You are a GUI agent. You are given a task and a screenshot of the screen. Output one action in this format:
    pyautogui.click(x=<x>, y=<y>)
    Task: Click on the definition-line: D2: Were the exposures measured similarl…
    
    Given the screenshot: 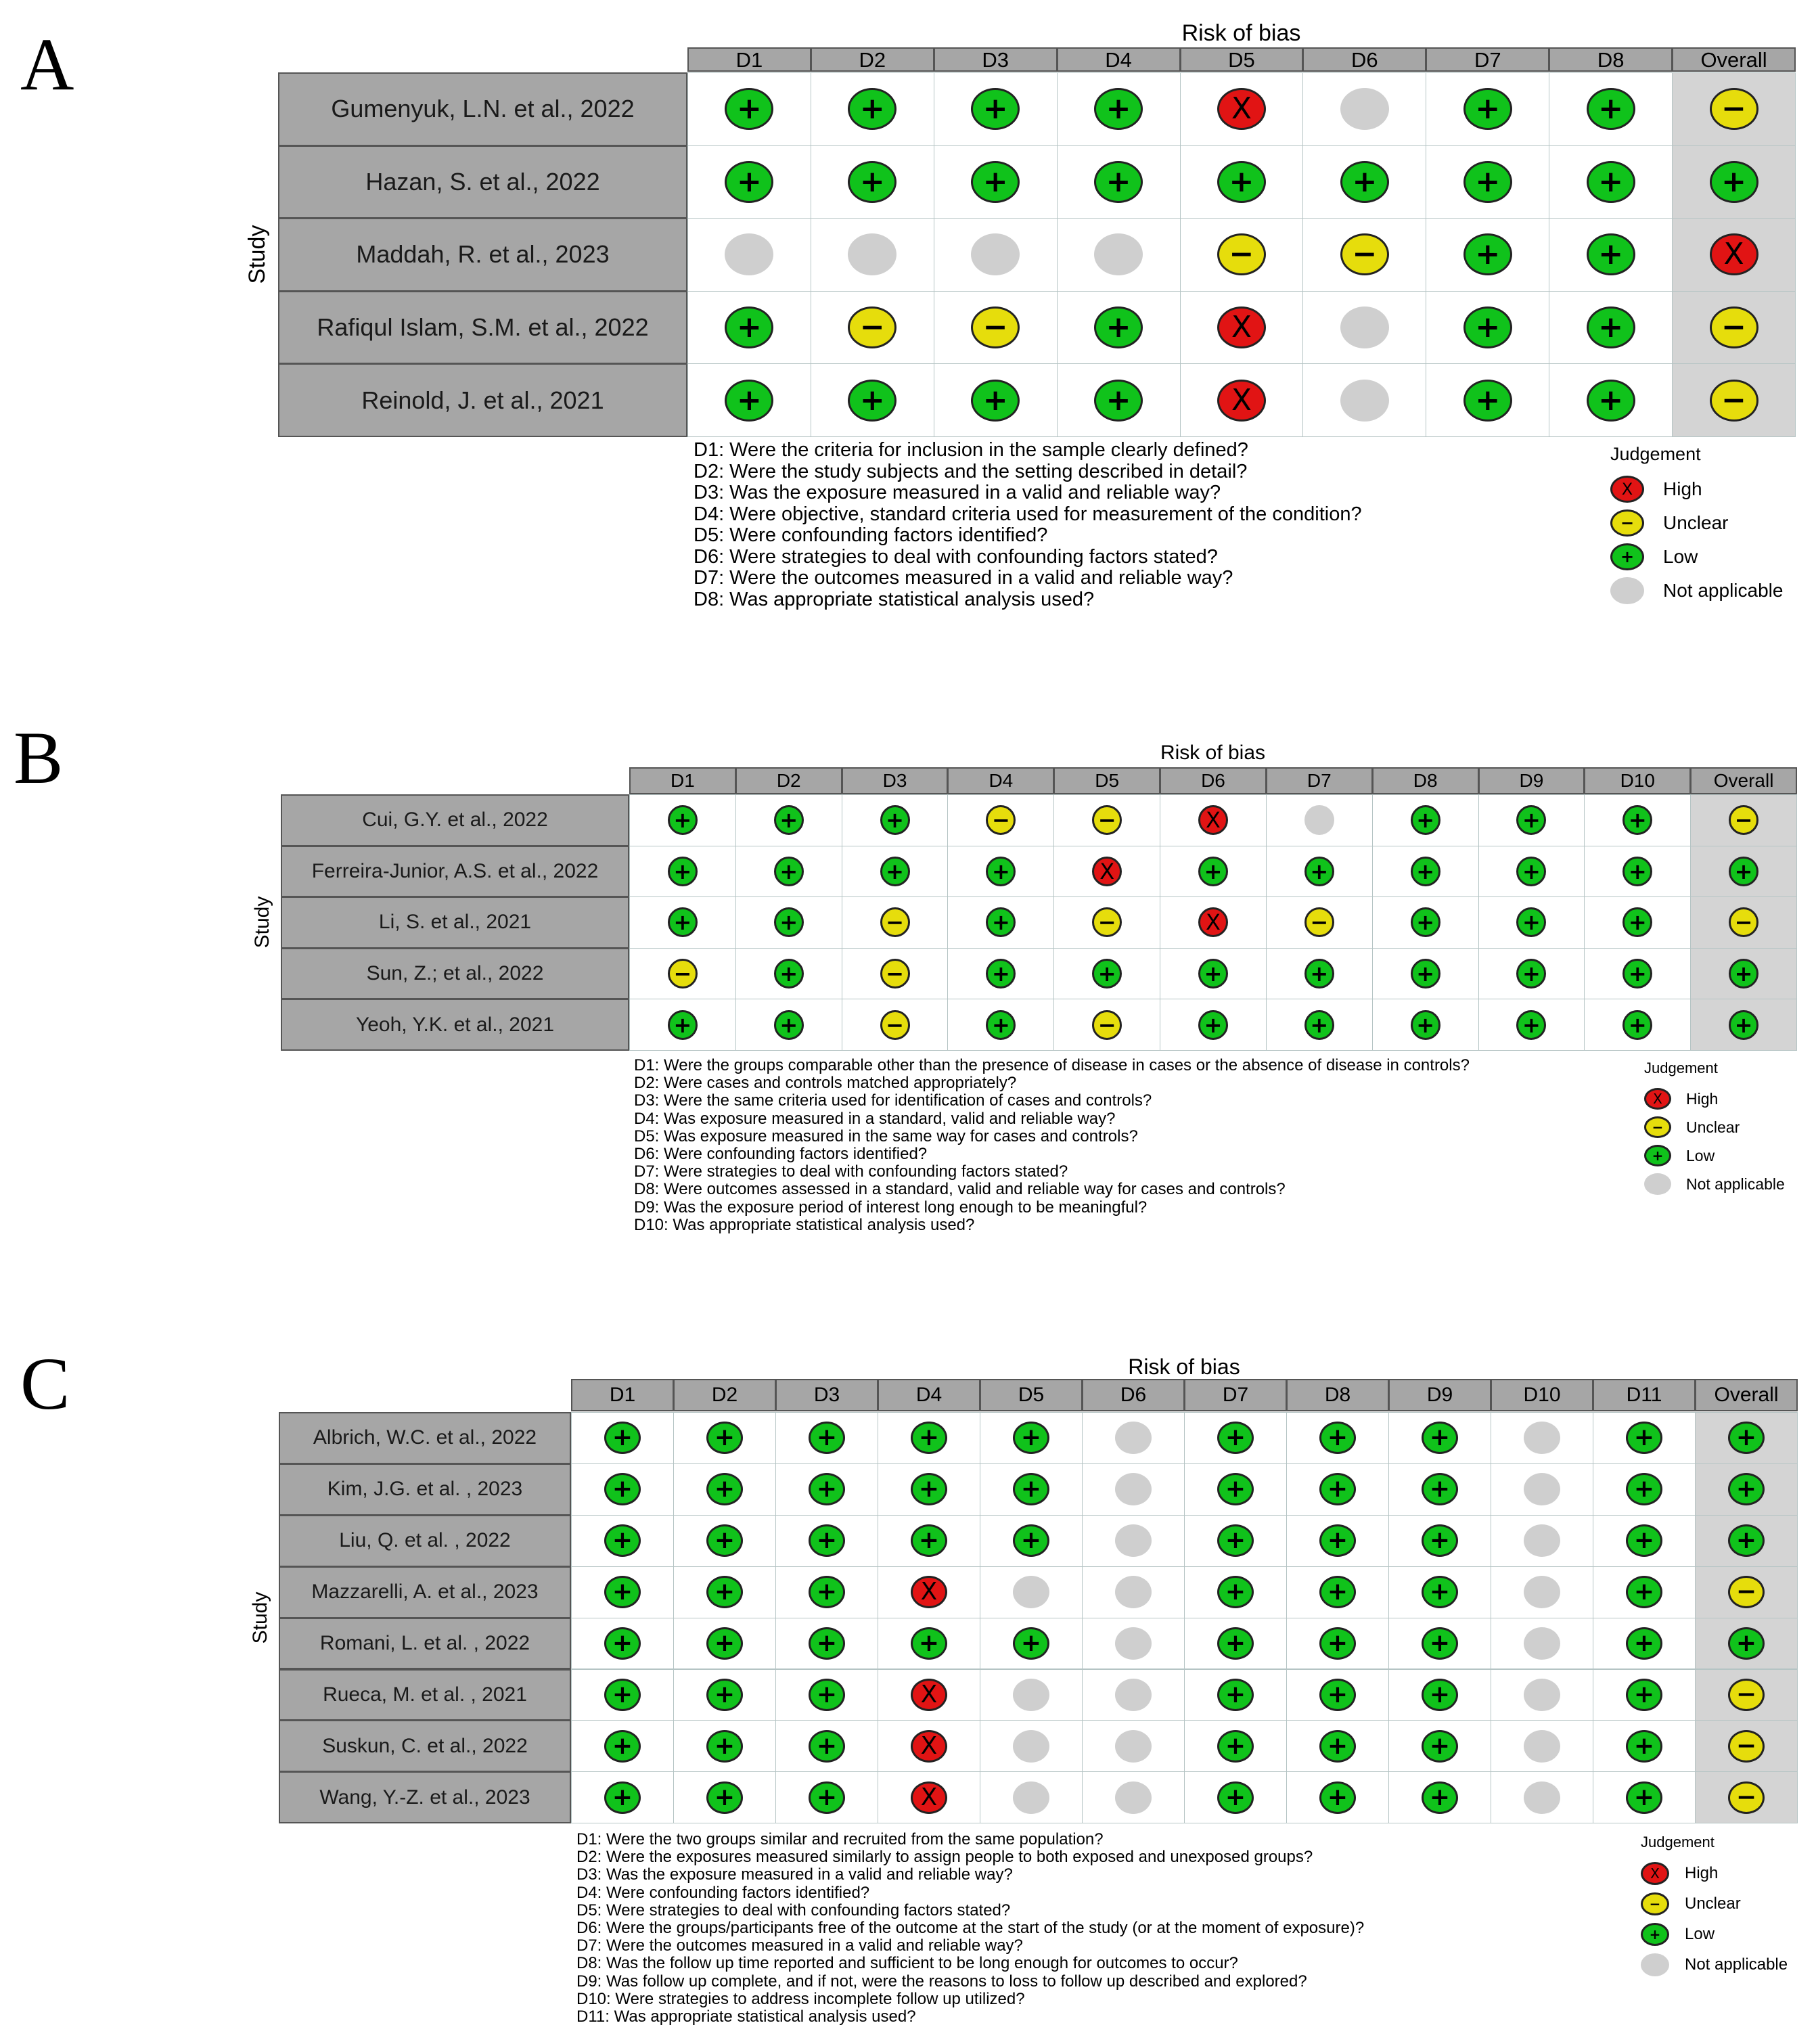 What is the action you would take?
    pyautogui.click(x=944, y=1857)
    